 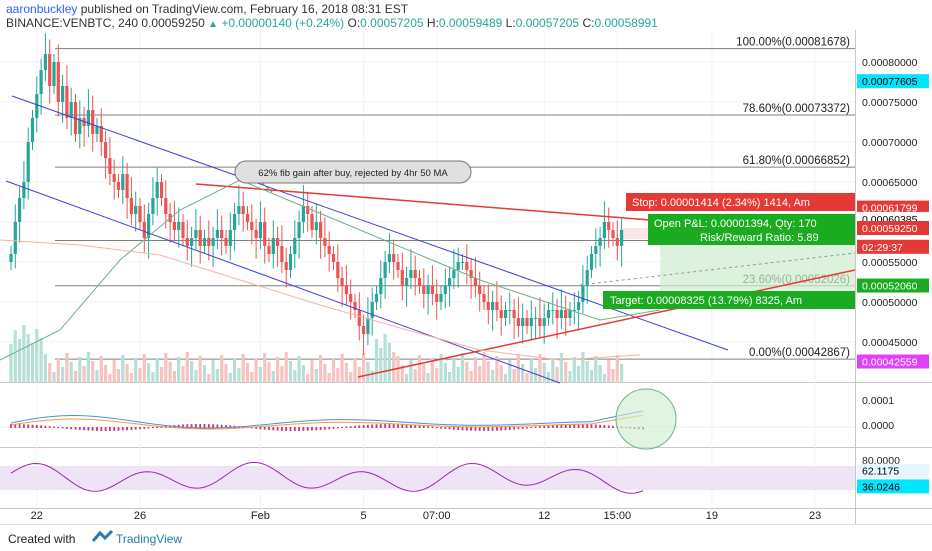 I want to click on tradingview-logo-icon, so click(x=103, y=536).